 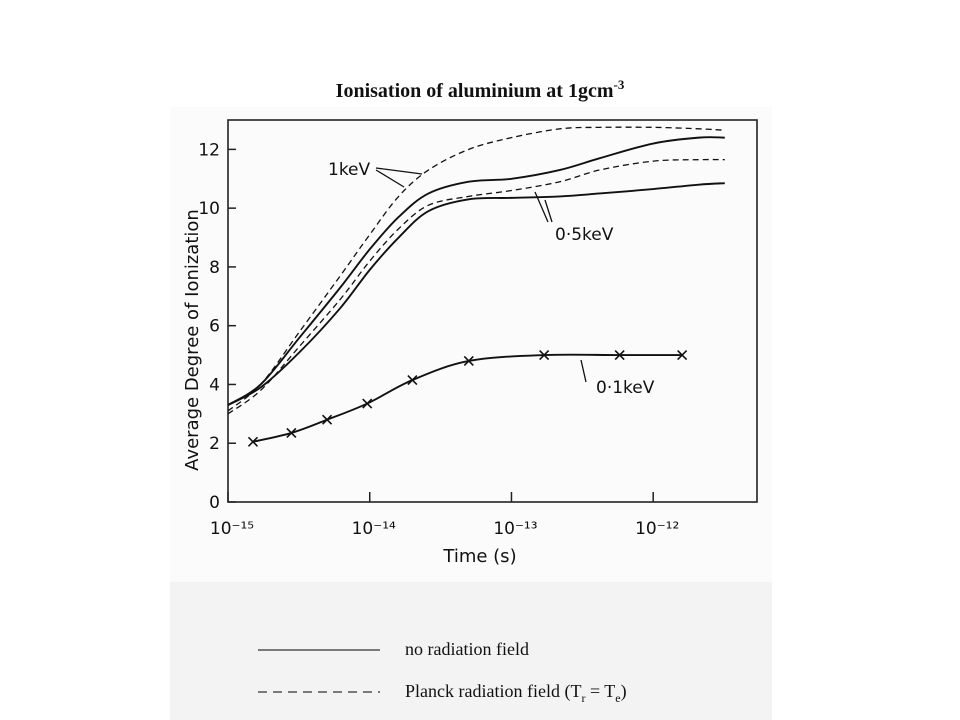 I want to click on legend-label: Planck radiation field (Tr = Te), so click(x=516, y=693).